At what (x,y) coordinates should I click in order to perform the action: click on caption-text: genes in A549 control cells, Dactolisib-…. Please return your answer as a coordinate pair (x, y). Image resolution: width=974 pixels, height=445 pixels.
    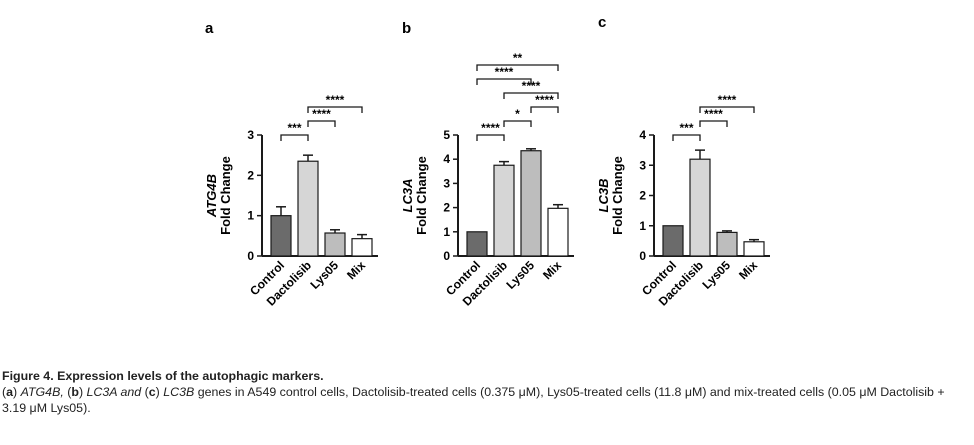
    Looking at the image, I should click on (473, 400).